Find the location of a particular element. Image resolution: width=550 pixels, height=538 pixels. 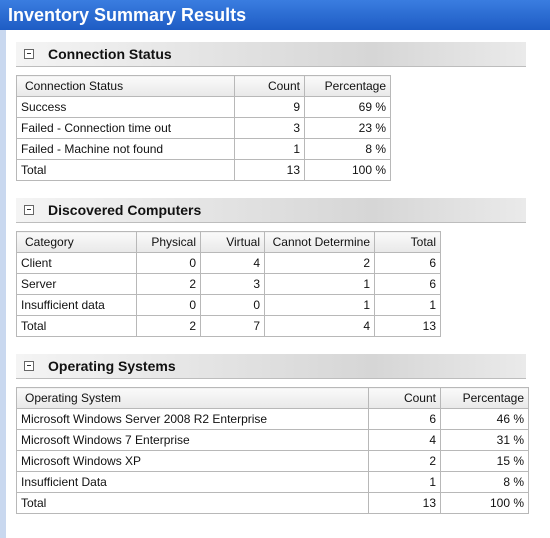

page-title: Inventory Summary Results is located at coordinates (275, 15).